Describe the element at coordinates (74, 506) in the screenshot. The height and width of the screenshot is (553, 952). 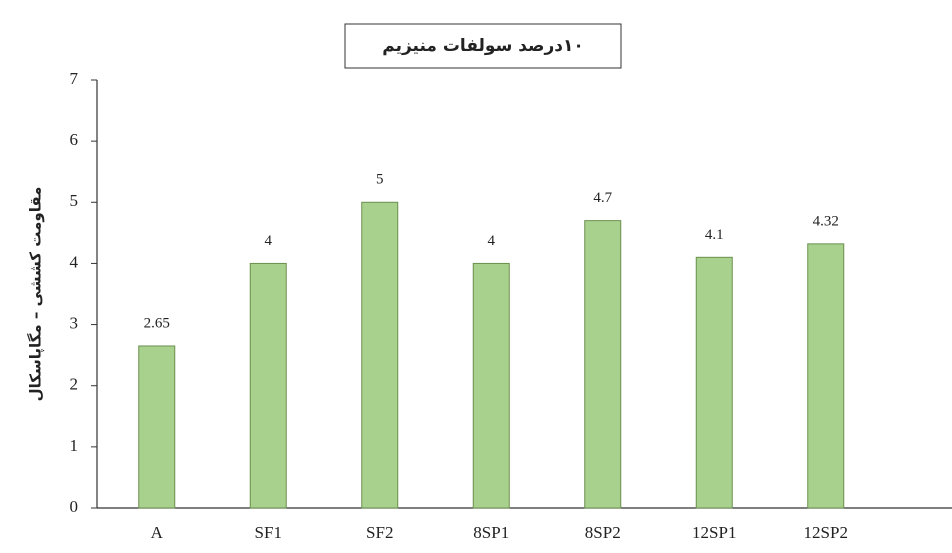
I see `y-tick-label: 0` at that location.